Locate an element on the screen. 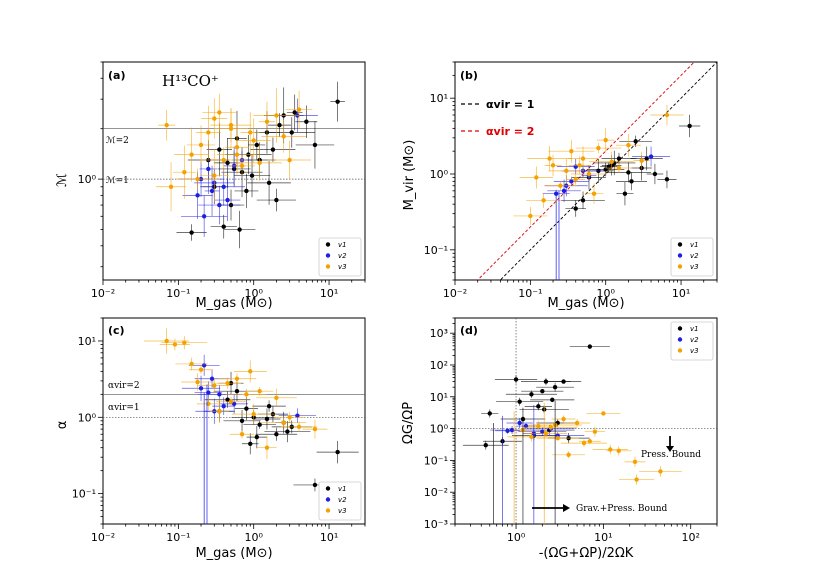 The height and width of the screenshot is (566, 830). panel-a-hline-label-2: ℳ=1 is located at coordinates (117, 181).